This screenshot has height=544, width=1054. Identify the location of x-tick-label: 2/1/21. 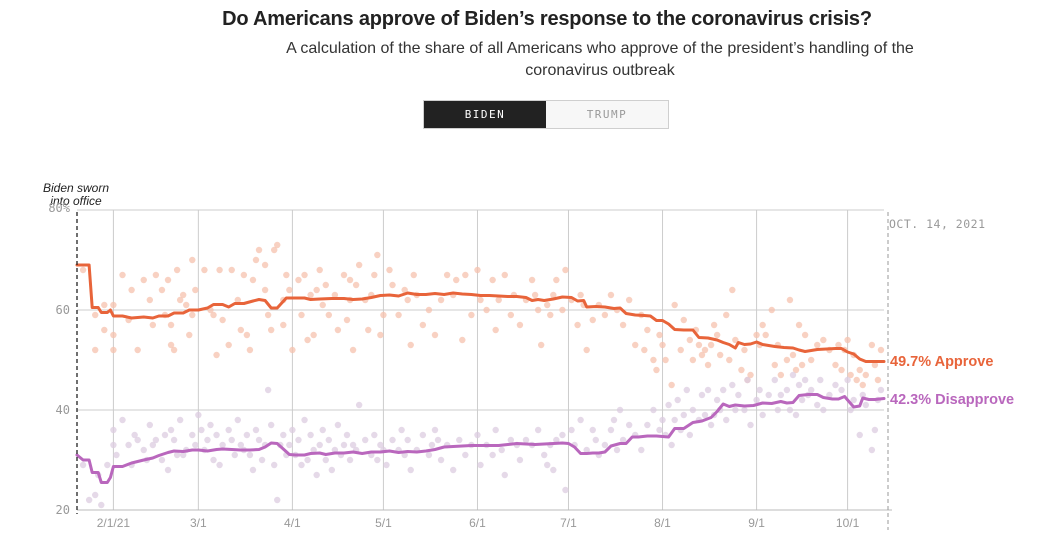
(114, 523).